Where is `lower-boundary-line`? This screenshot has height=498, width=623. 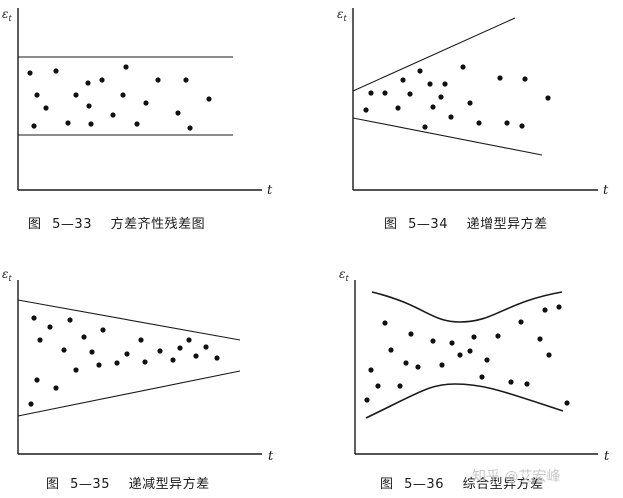 lower-boundary-line is located at coordinates (447, 136).